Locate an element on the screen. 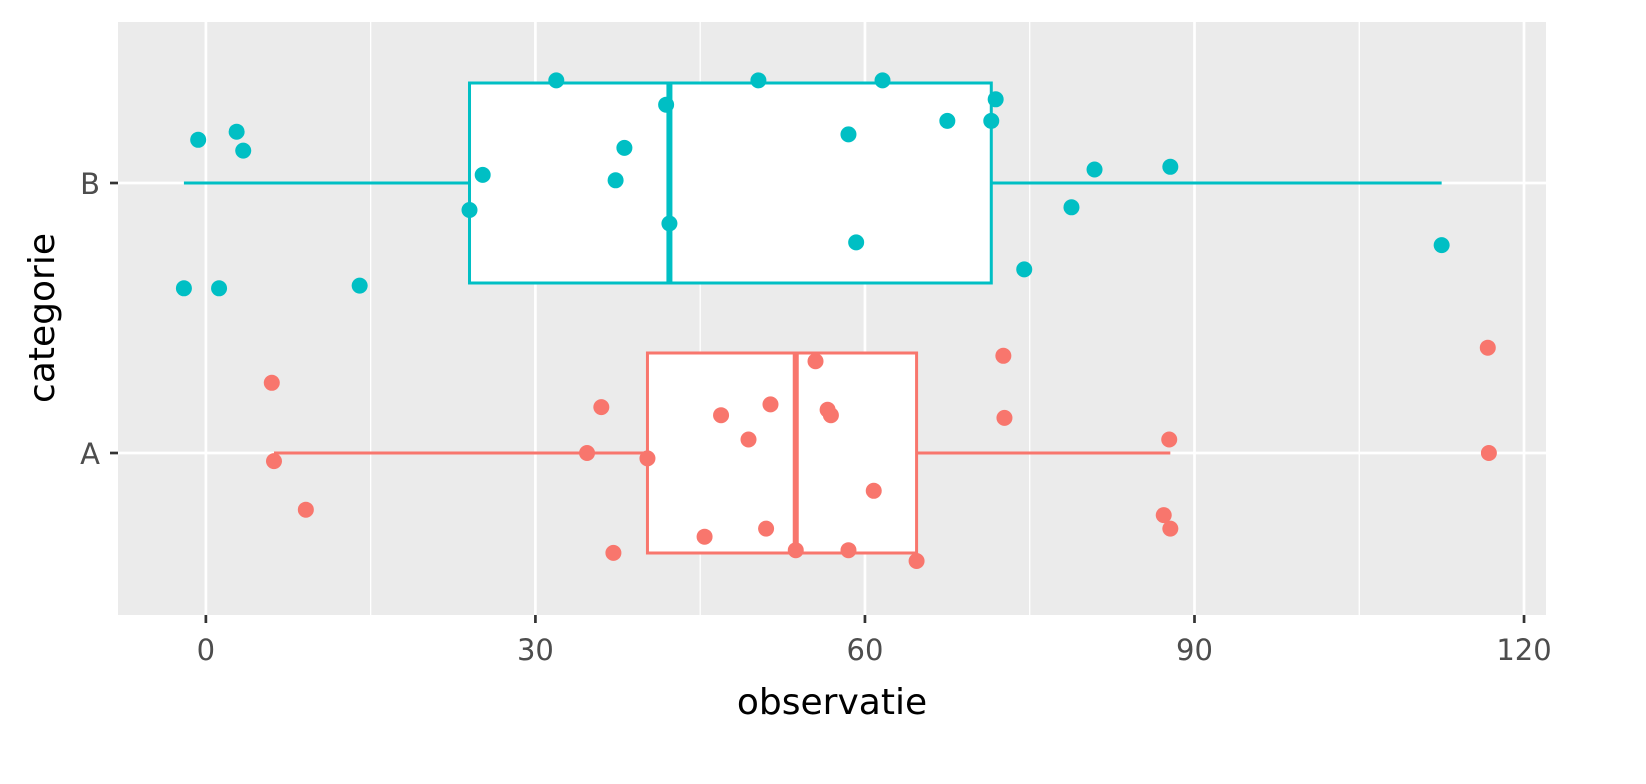 This screenshot has height=784, width=1646. y-tick-label-A: A is located at coordinates (90, 454).